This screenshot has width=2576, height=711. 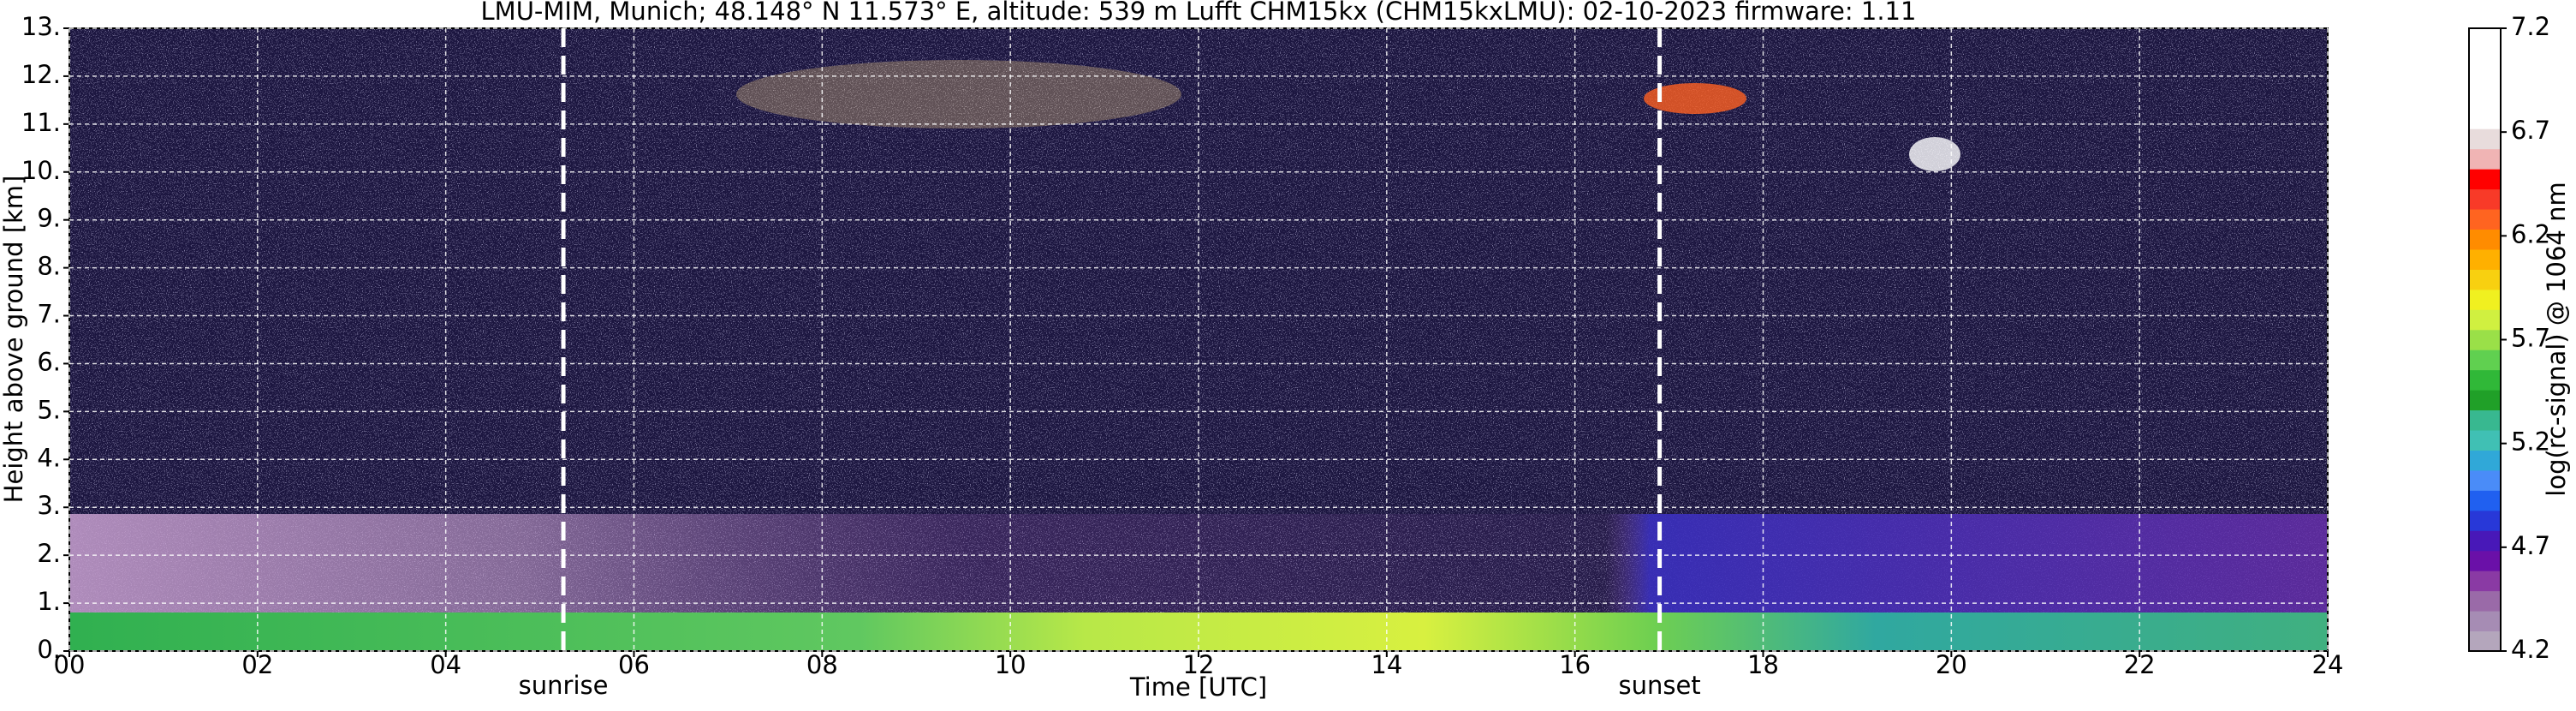 What do you see at coordinates (41, 123) in the screenshot?
I see `y-tick-label: 11.` at bounding box center [41, 123].